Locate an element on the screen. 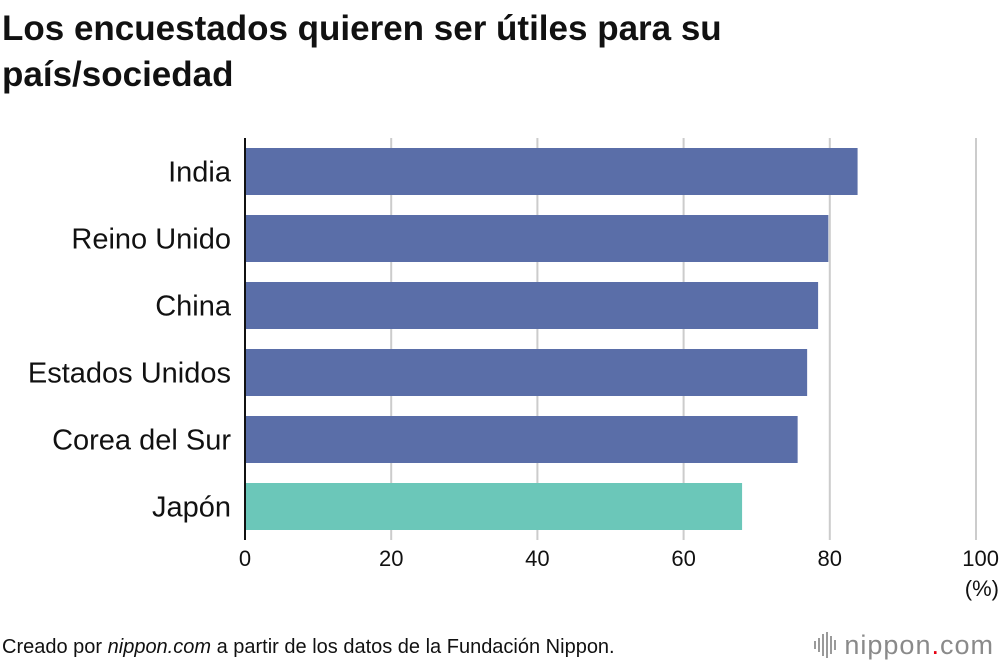 The height and width of the screenshot is (668, 1000). source-site: nippon.com is located at coordinates (159, 647).